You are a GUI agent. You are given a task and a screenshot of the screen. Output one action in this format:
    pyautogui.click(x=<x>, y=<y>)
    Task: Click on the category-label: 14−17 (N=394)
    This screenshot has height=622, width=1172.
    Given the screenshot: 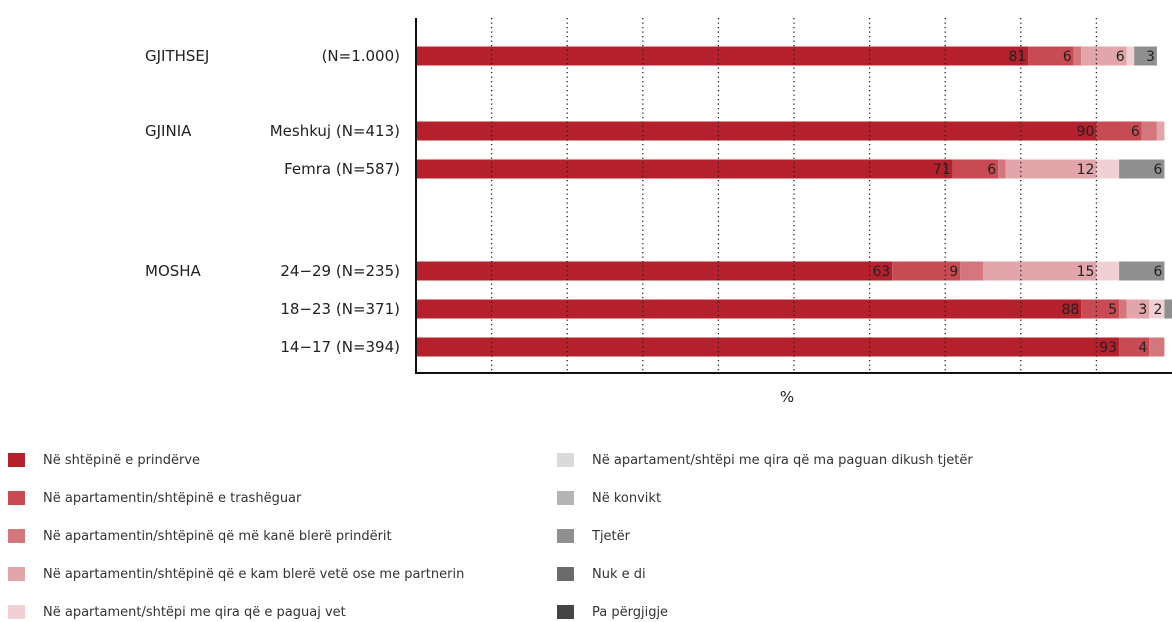 What is the action you would take?
    pyautogui.click(x=340, y=347)
    